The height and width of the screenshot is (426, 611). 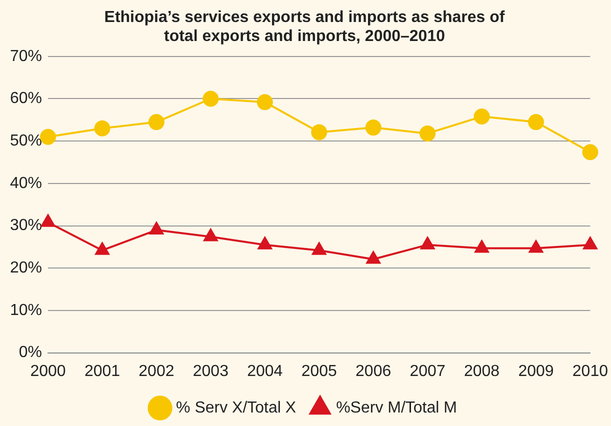 I want to click on x-tick-label: 2003, so click(x=210, y=371).